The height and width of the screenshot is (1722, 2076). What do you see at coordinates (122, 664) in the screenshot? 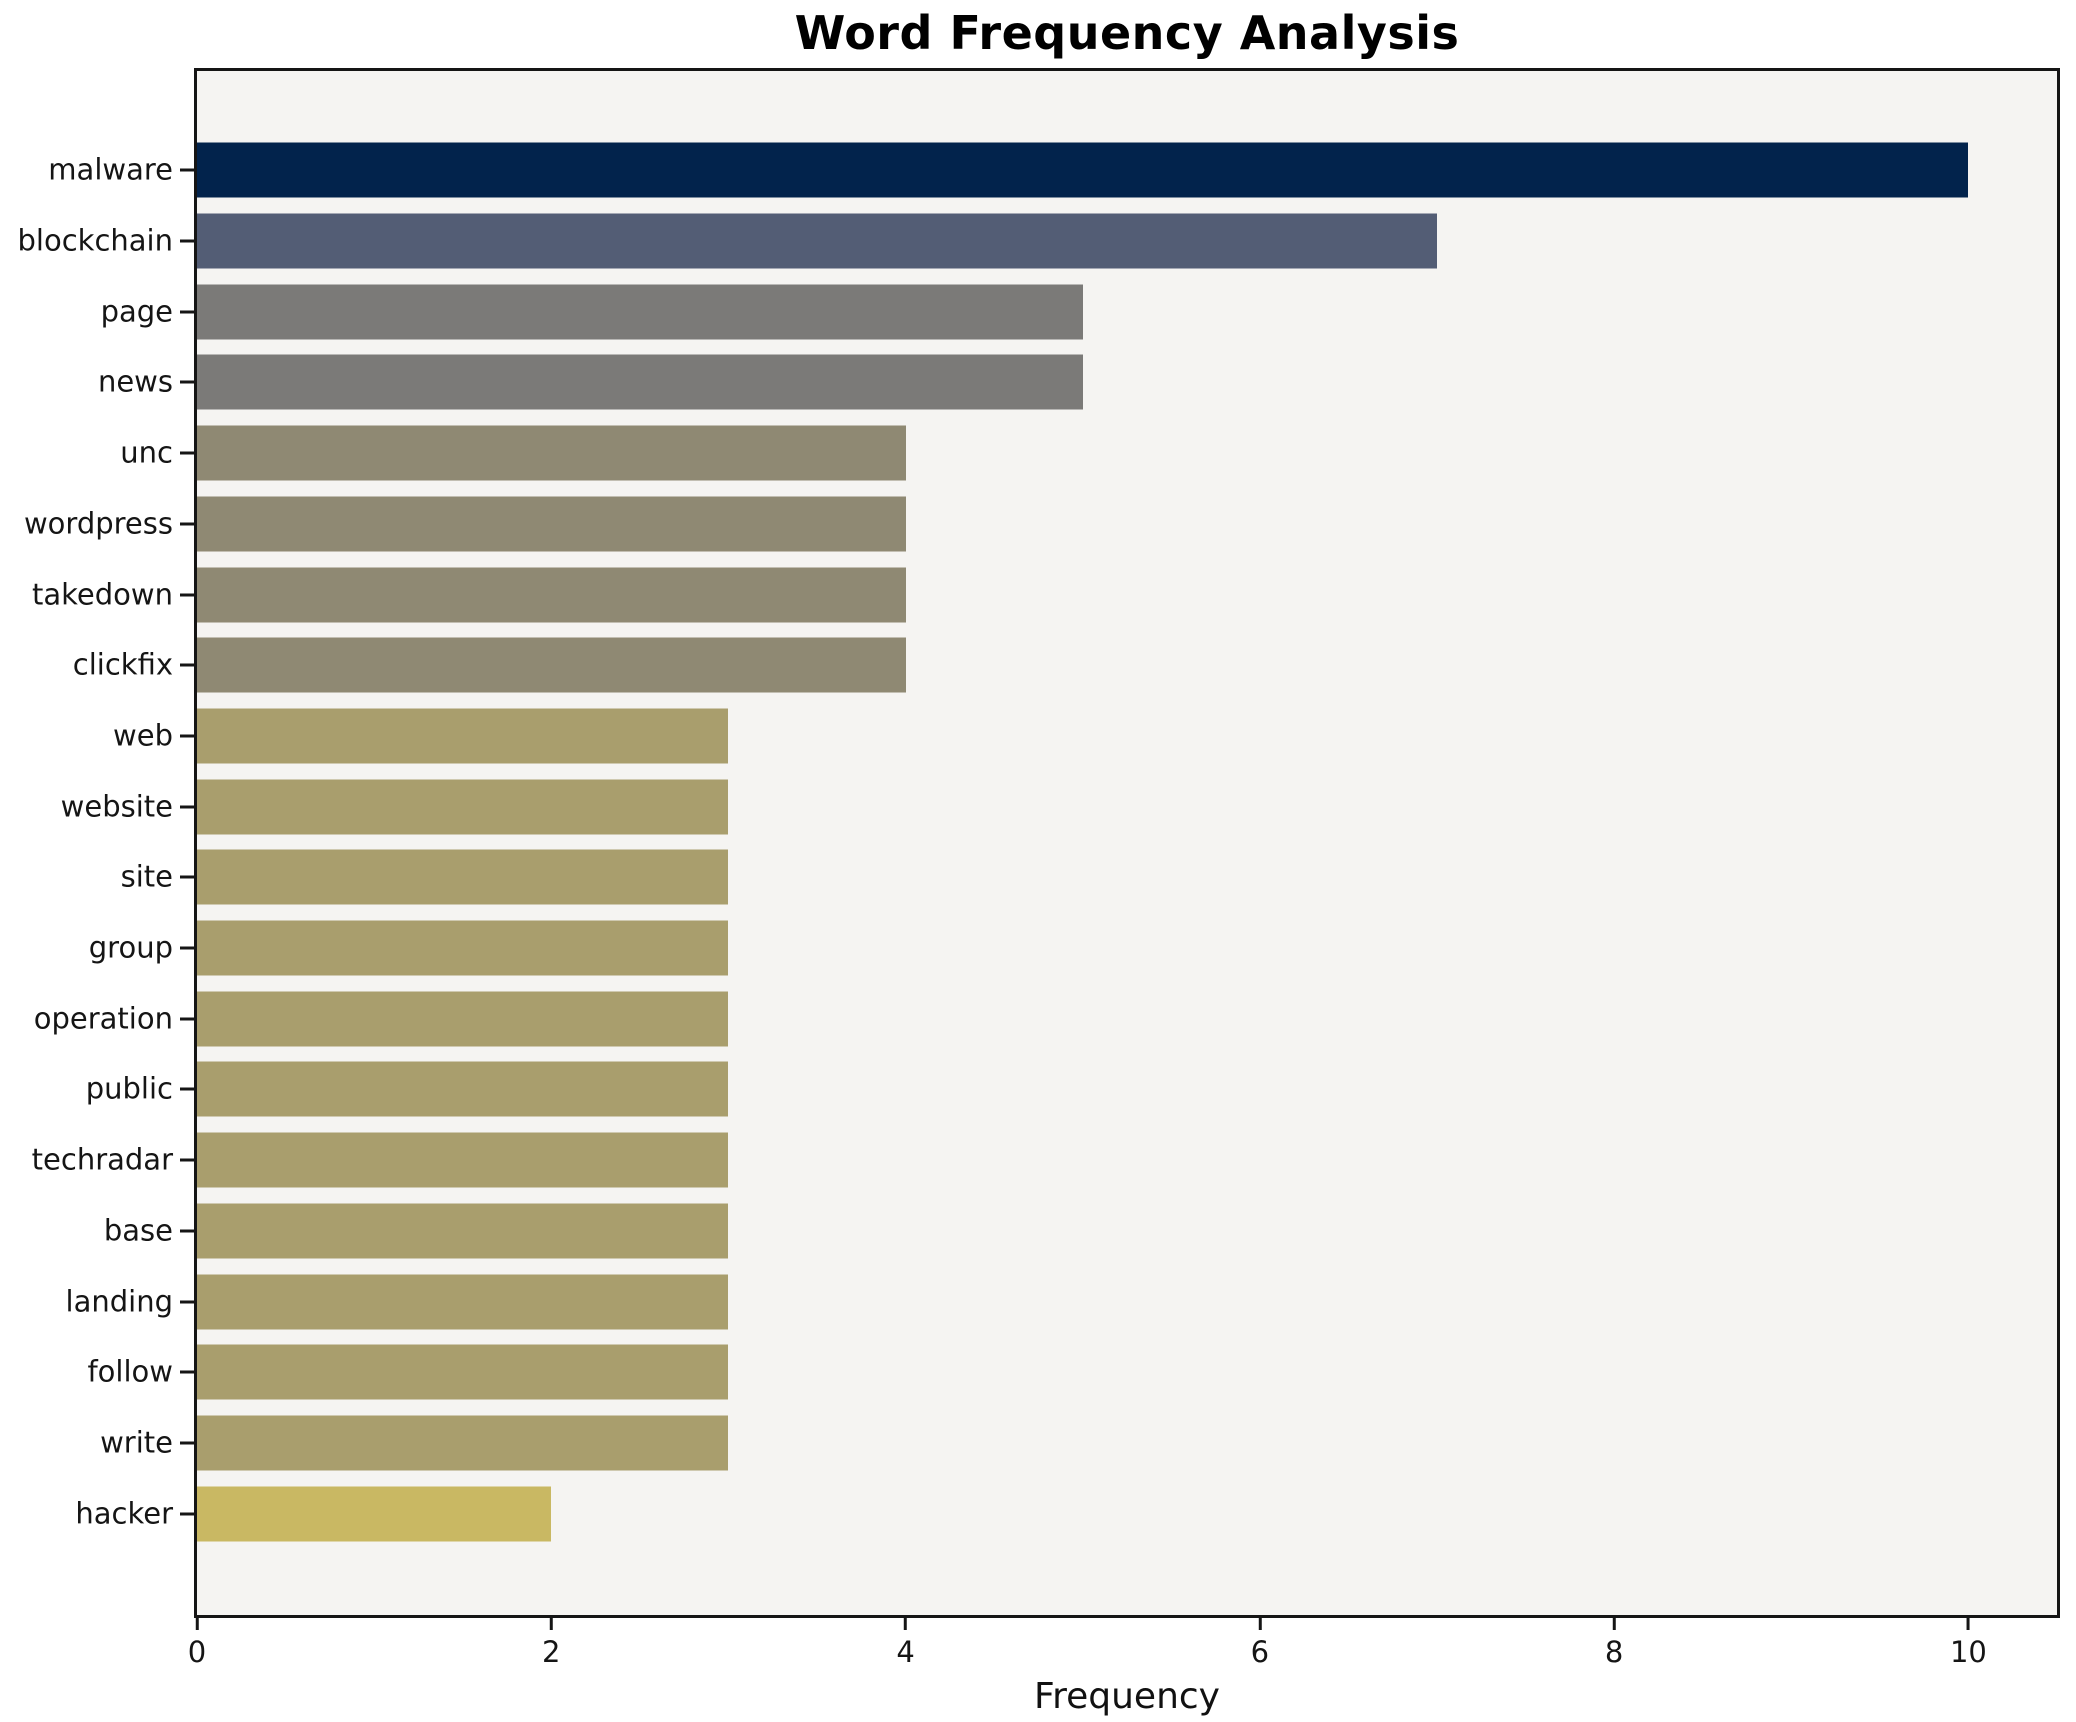
I see `y-tick-label: clickfix` at bounding box center [122, 664].